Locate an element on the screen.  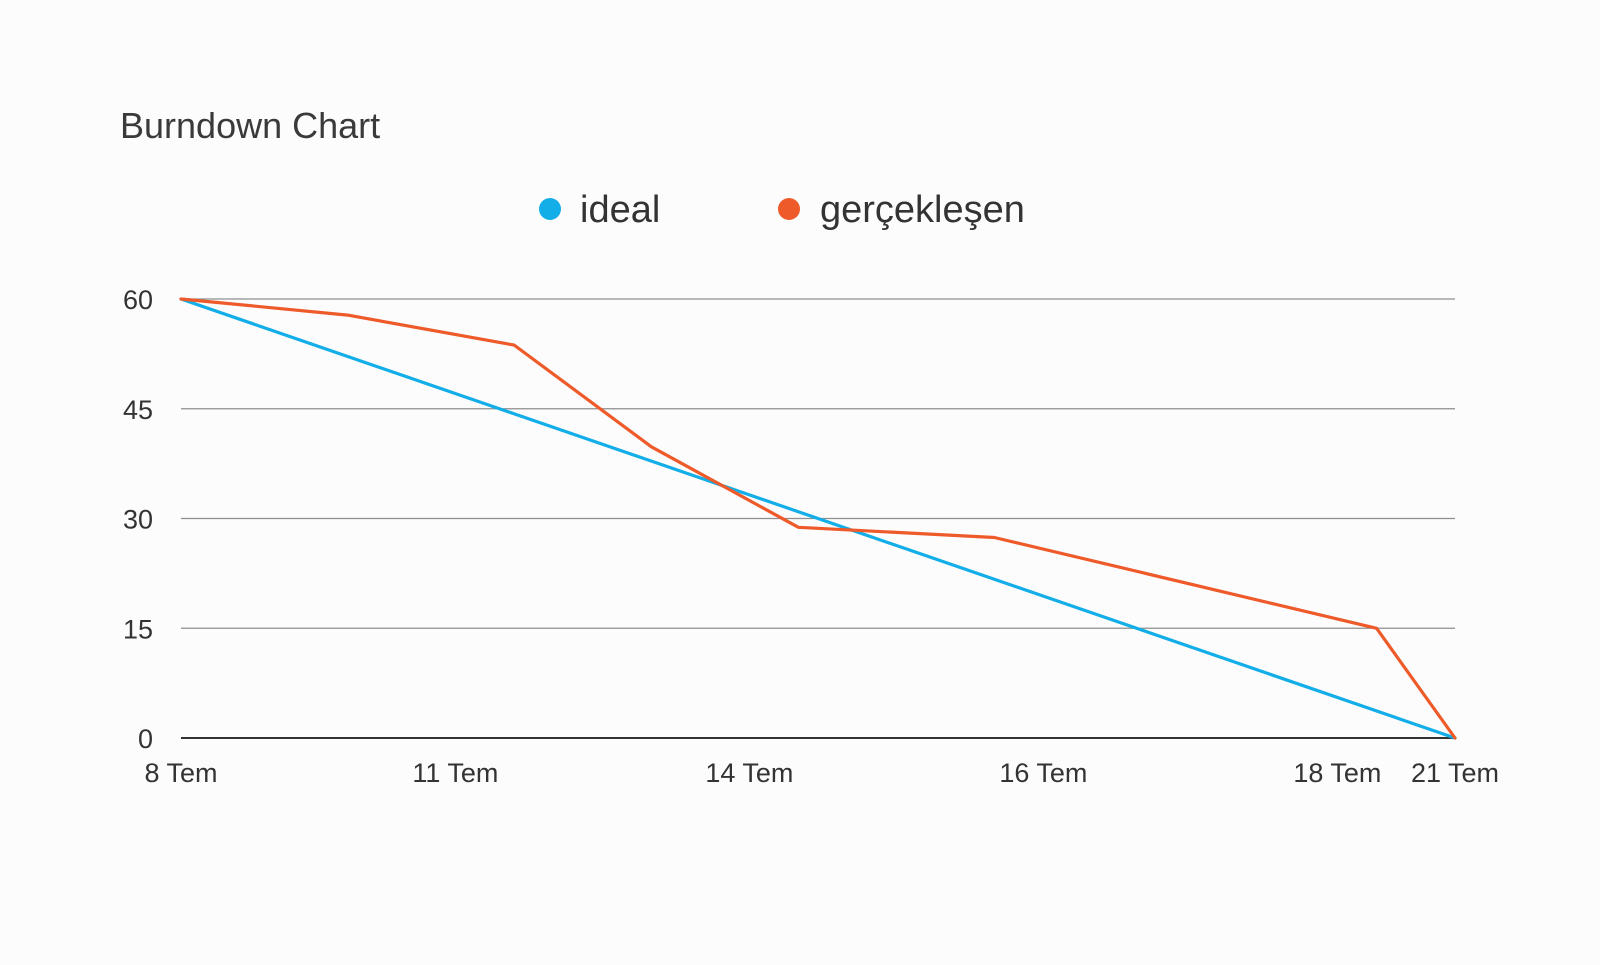
legend-item-actual: gerçekleşen is located at coordinates (901, 210).